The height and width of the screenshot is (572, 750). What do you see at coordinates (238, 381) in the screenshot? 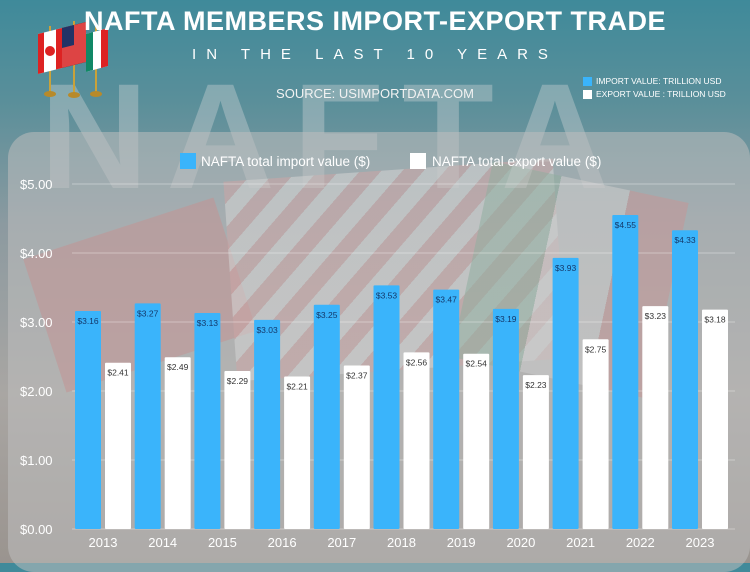
I see `export-data-label: $2.29` at bounding box center [238, 381].